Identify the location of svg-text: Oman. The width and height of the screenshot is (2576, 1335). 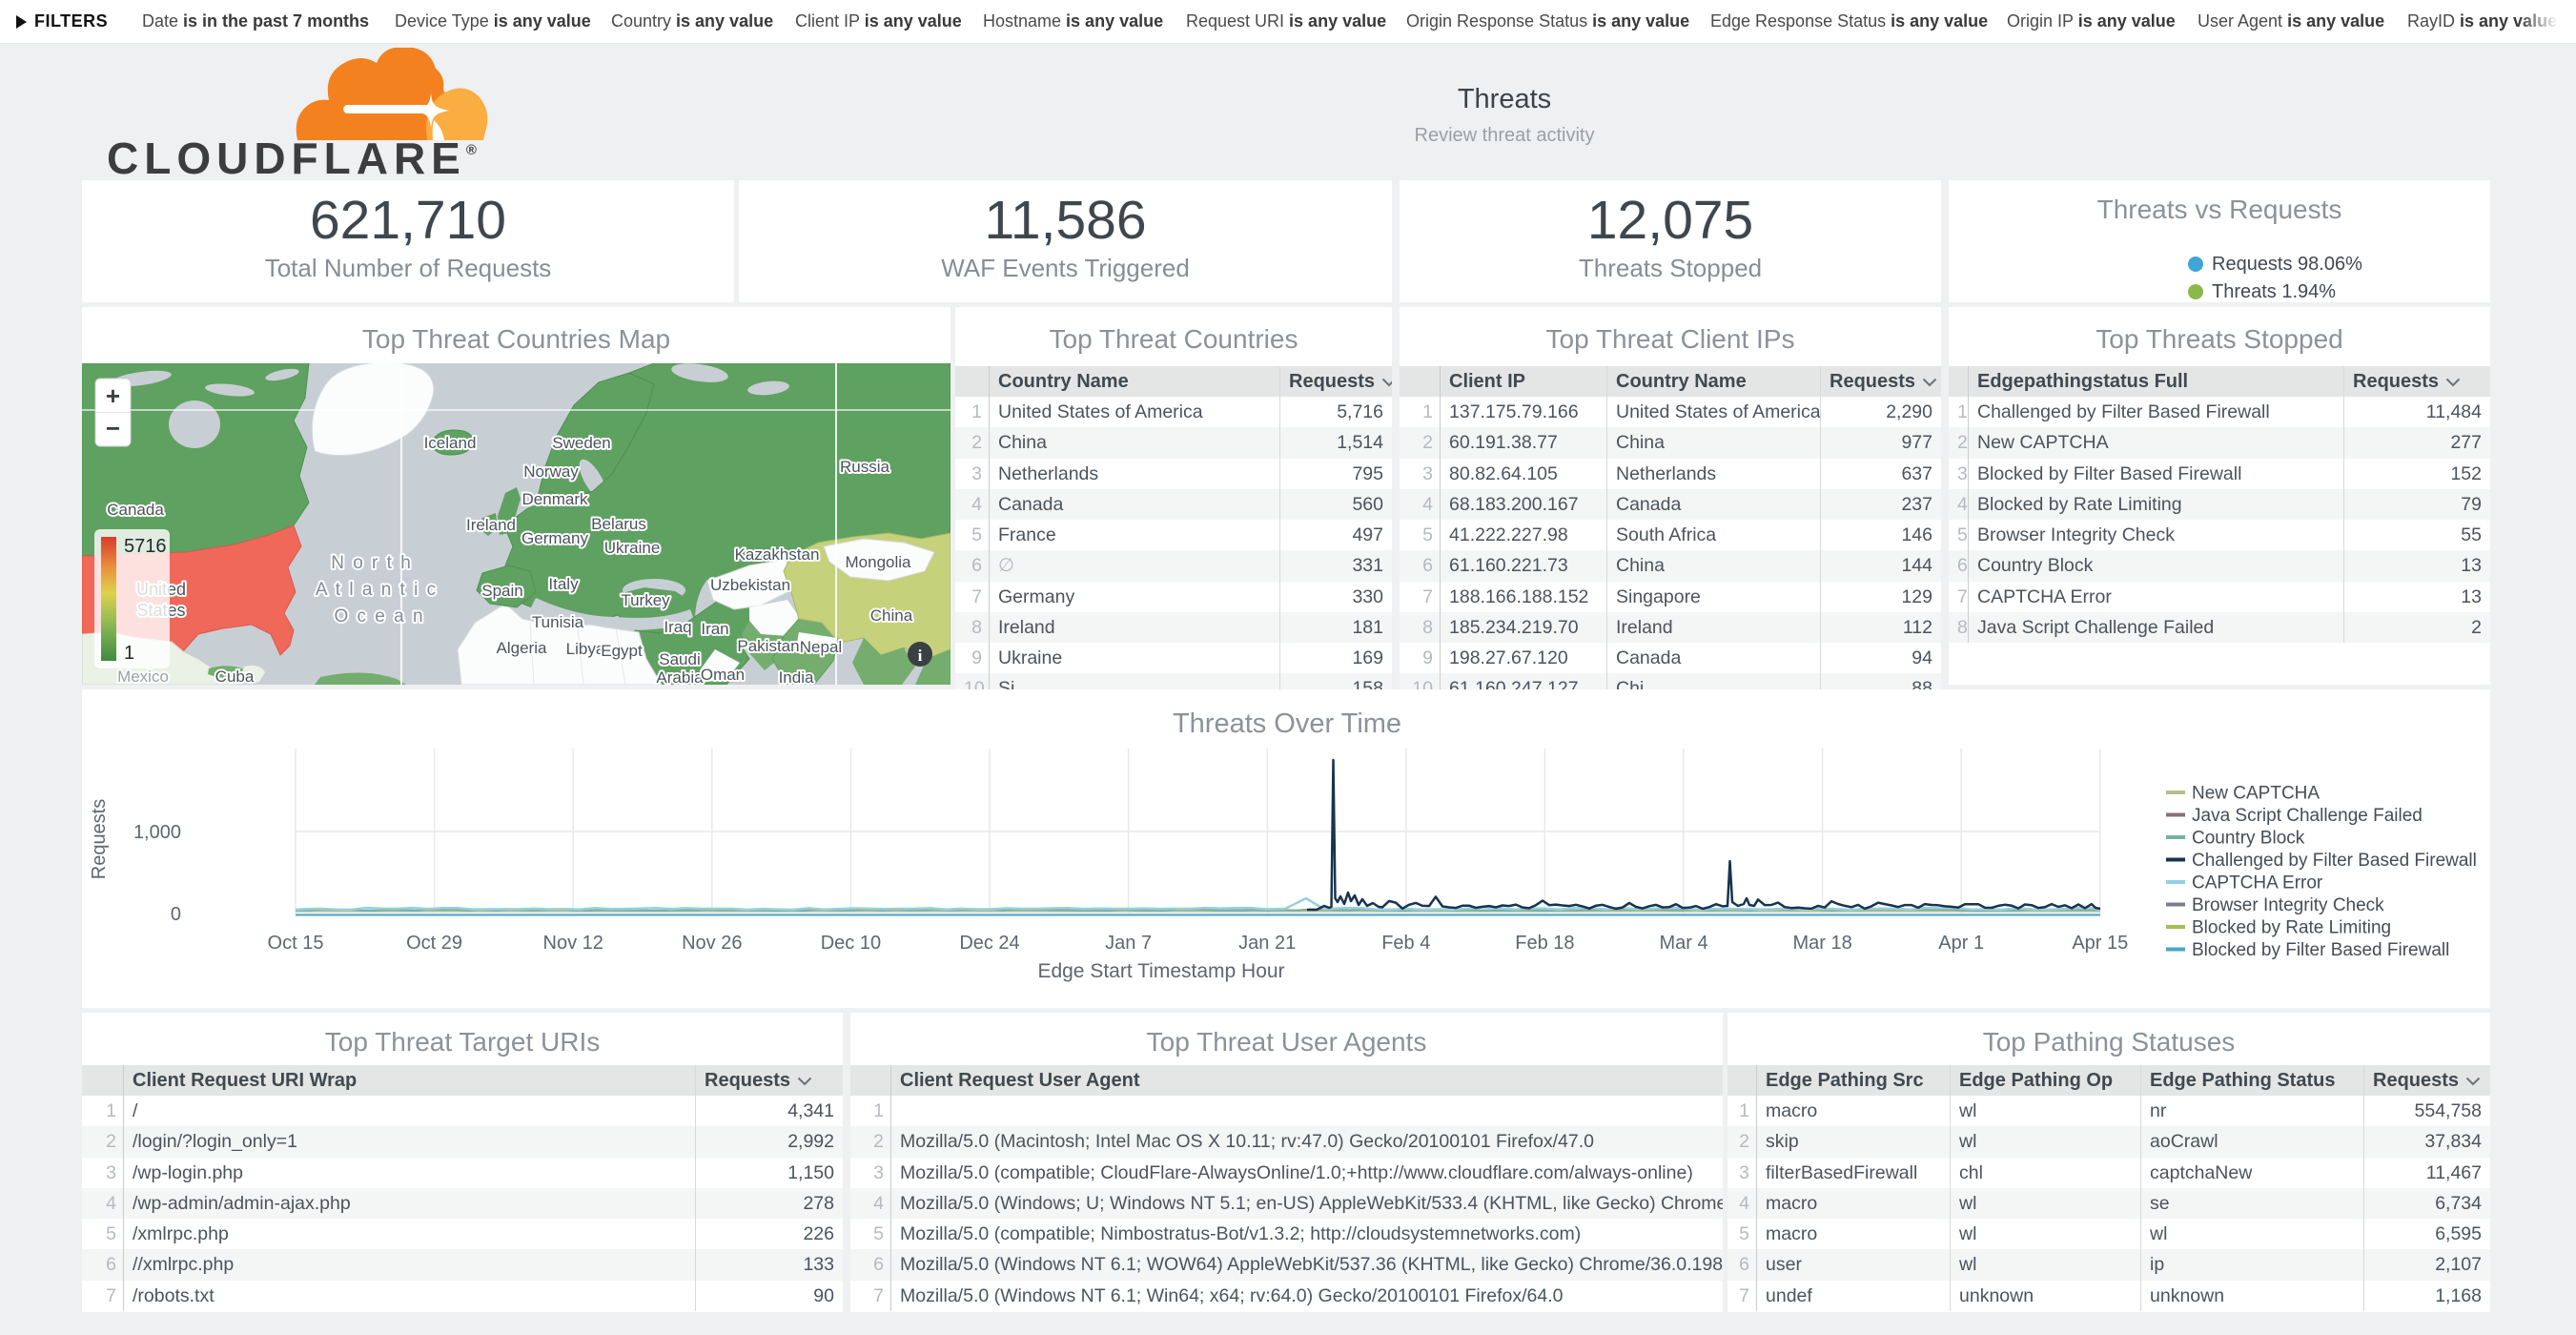
(723, 675).